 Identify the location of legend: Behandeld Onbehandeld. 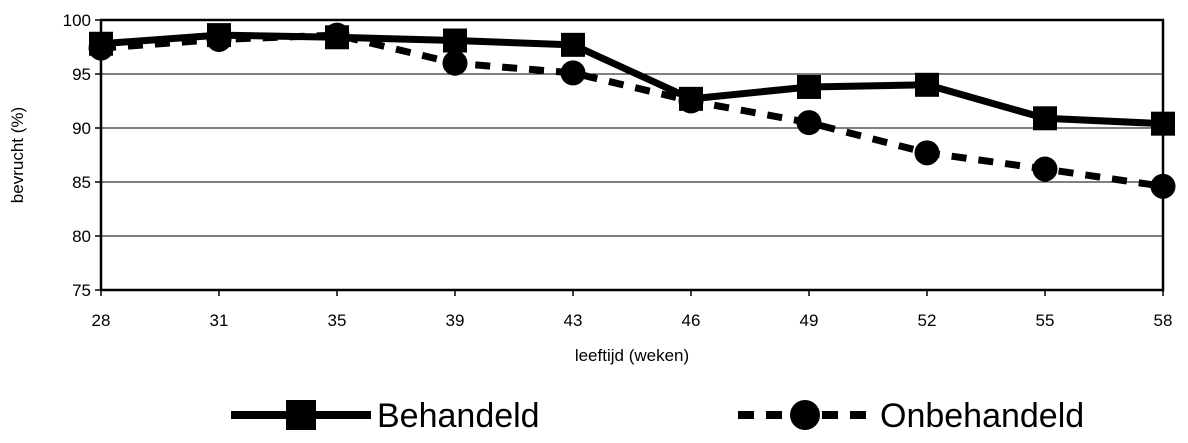
(657, 416).